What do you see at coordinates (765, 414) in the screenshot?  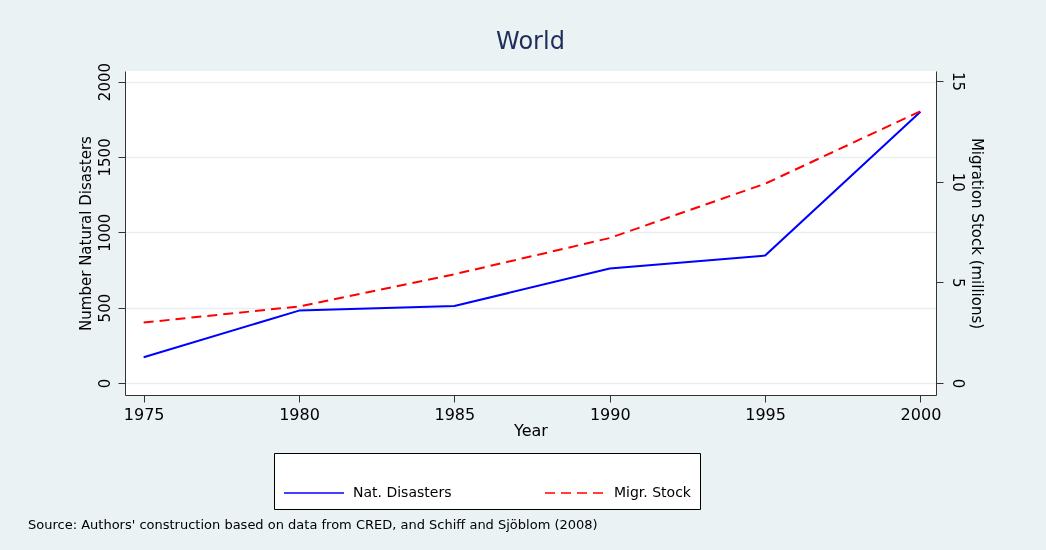 I see `x-tick-label: 1995` at bounding box center [765, 414].